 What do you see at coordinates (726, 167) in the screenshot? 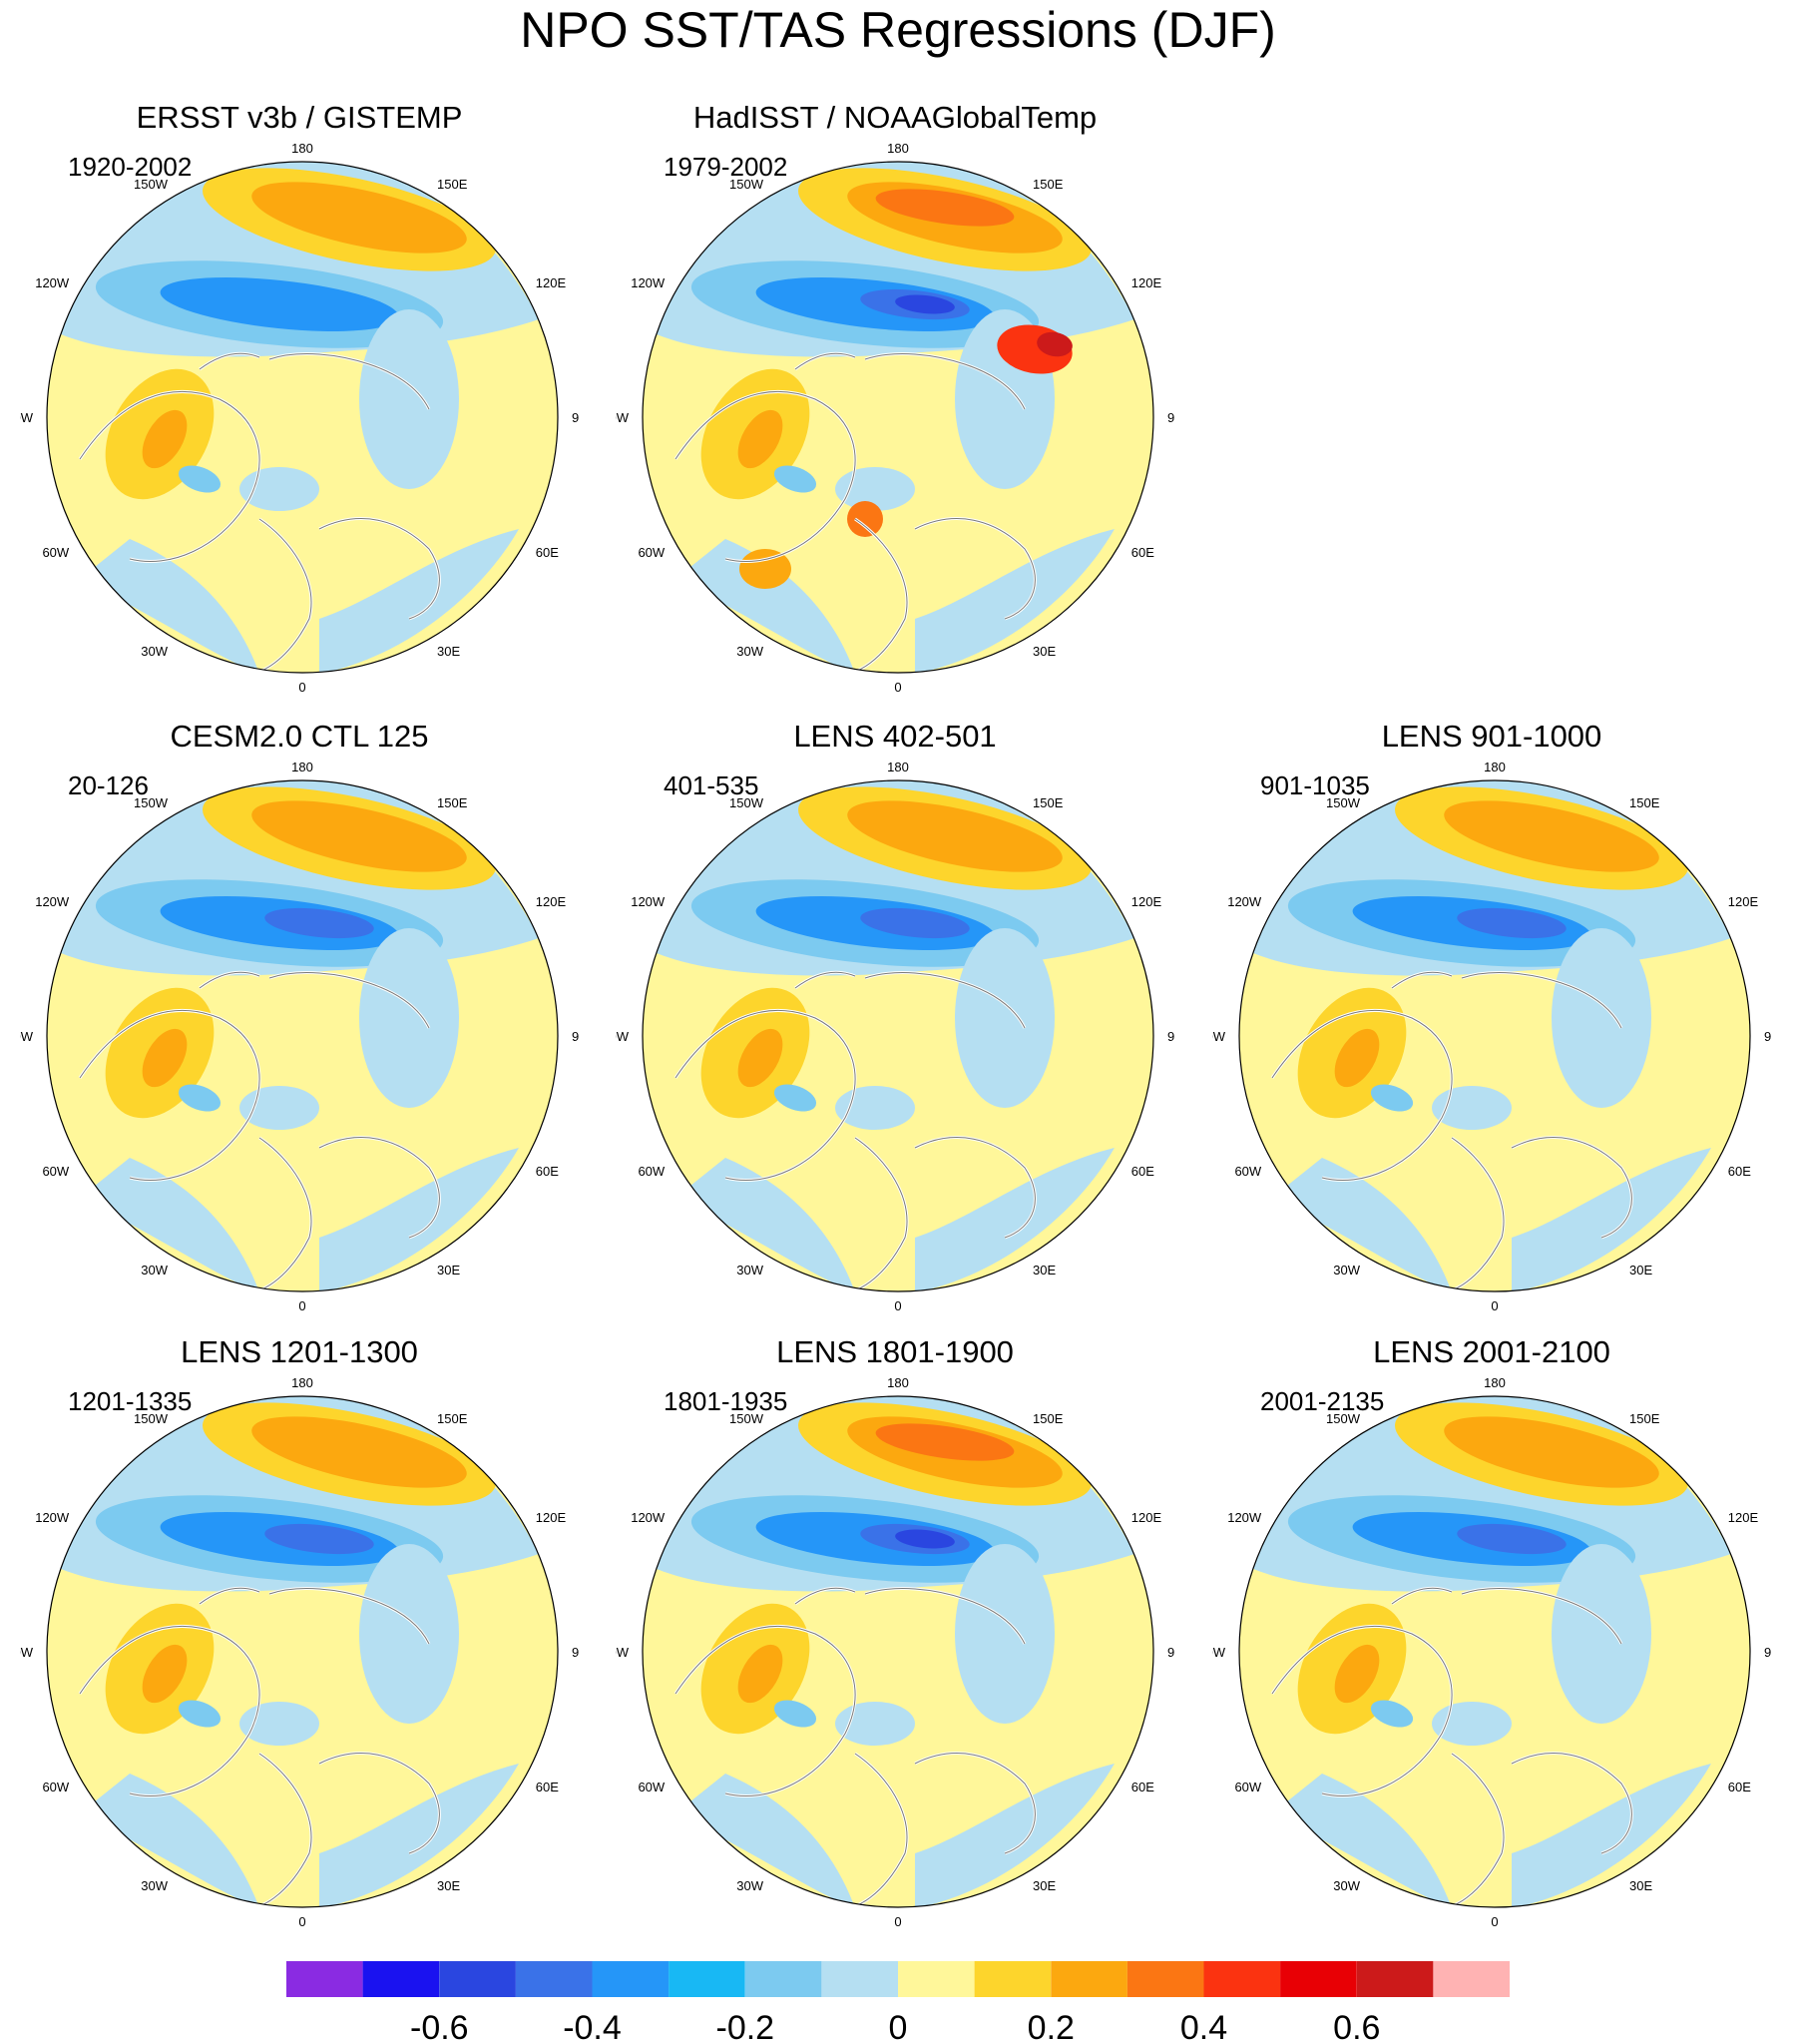
I see `panel-years: 1979-2002` at bounding box center [726, 167].